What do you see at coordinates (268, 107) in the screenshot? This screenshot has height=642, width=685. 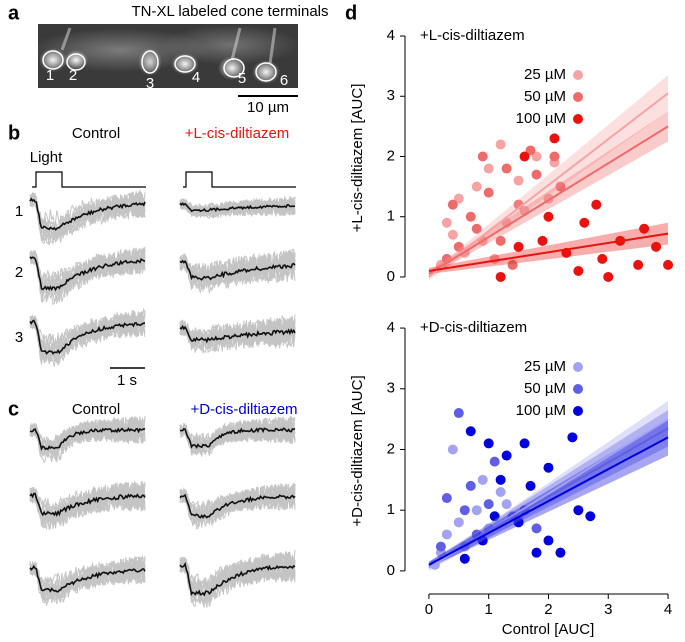 I see `scale-label: 10 µm` at bounding box center [268, 107].